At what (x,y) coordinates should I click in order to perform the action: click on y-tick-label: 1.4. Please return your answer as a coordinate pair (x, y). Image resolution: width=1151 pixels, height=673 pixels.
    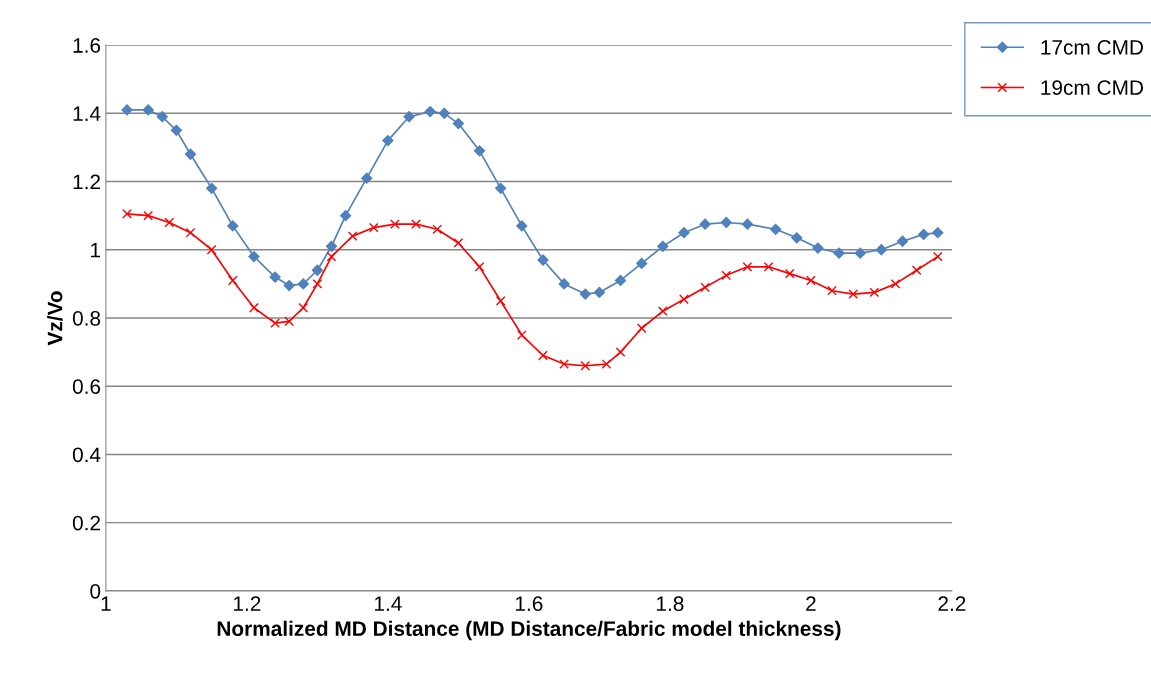
    Looking at the image, I should click on (87, 113).